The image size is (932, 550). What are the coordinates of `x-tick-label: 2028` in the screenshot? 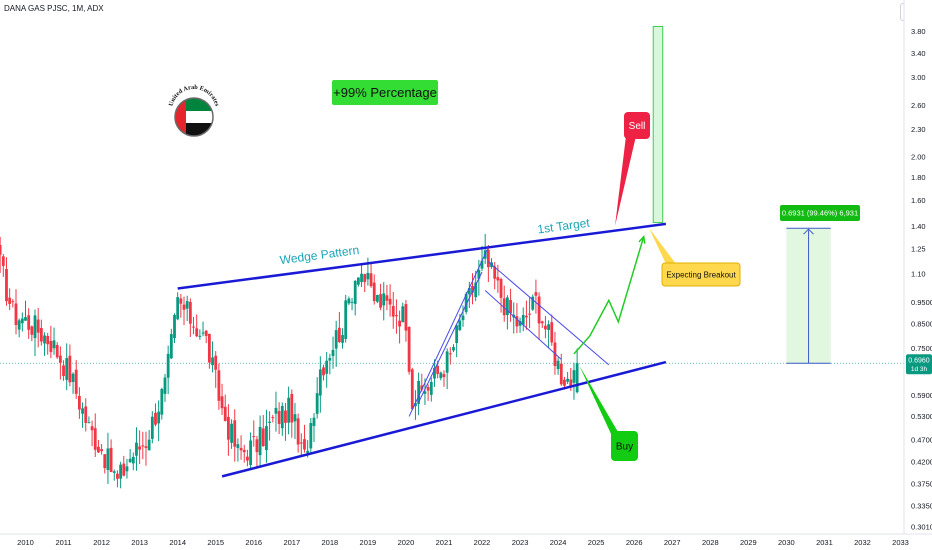 It's located at (710, 542).